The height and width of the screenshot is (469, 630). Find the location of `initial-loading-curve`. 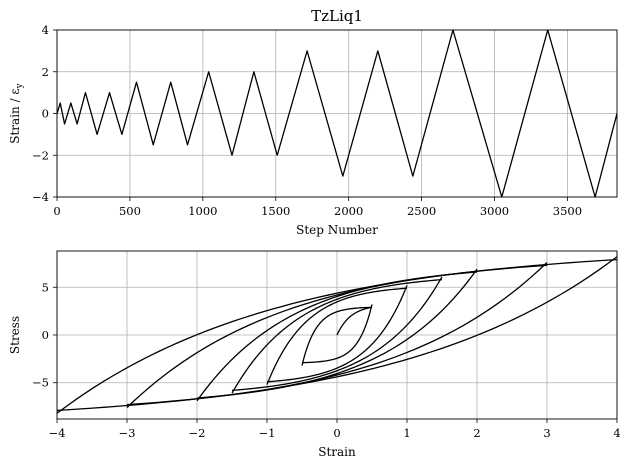

initial-loading-curve is located at coordinates (354, 321).